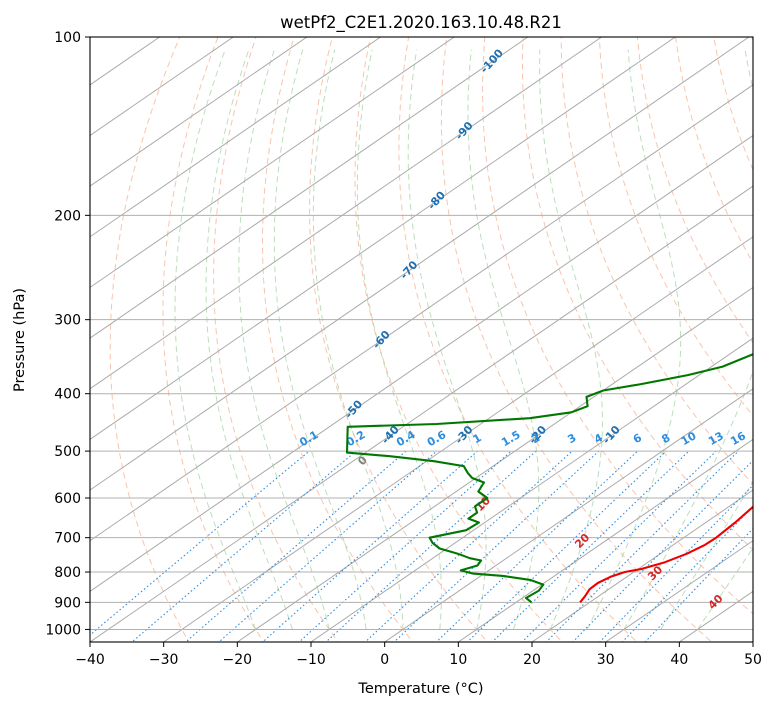 The height and width of the screenshot is (708, 775). Describe the element at coordinates (679, 660) in the screenshot. I see `x-tick-label: 40` at that location.